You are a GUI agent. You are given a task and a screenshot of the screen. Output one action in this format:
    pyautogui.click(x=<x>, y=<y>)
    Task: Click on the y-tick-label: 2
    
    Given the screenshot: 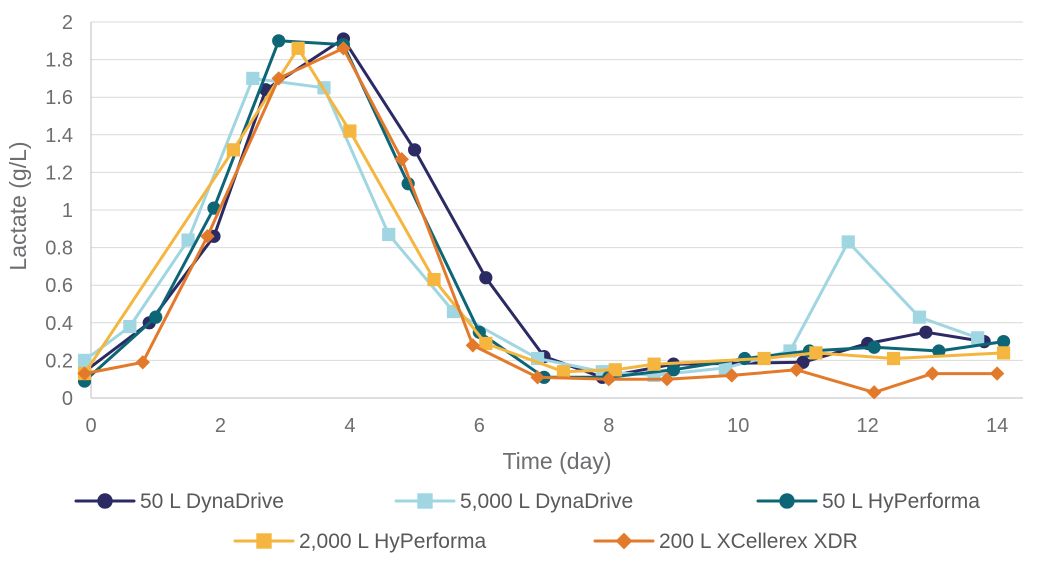 What is the action you would take?
    pyautogui.click(x=67, y=23)
    